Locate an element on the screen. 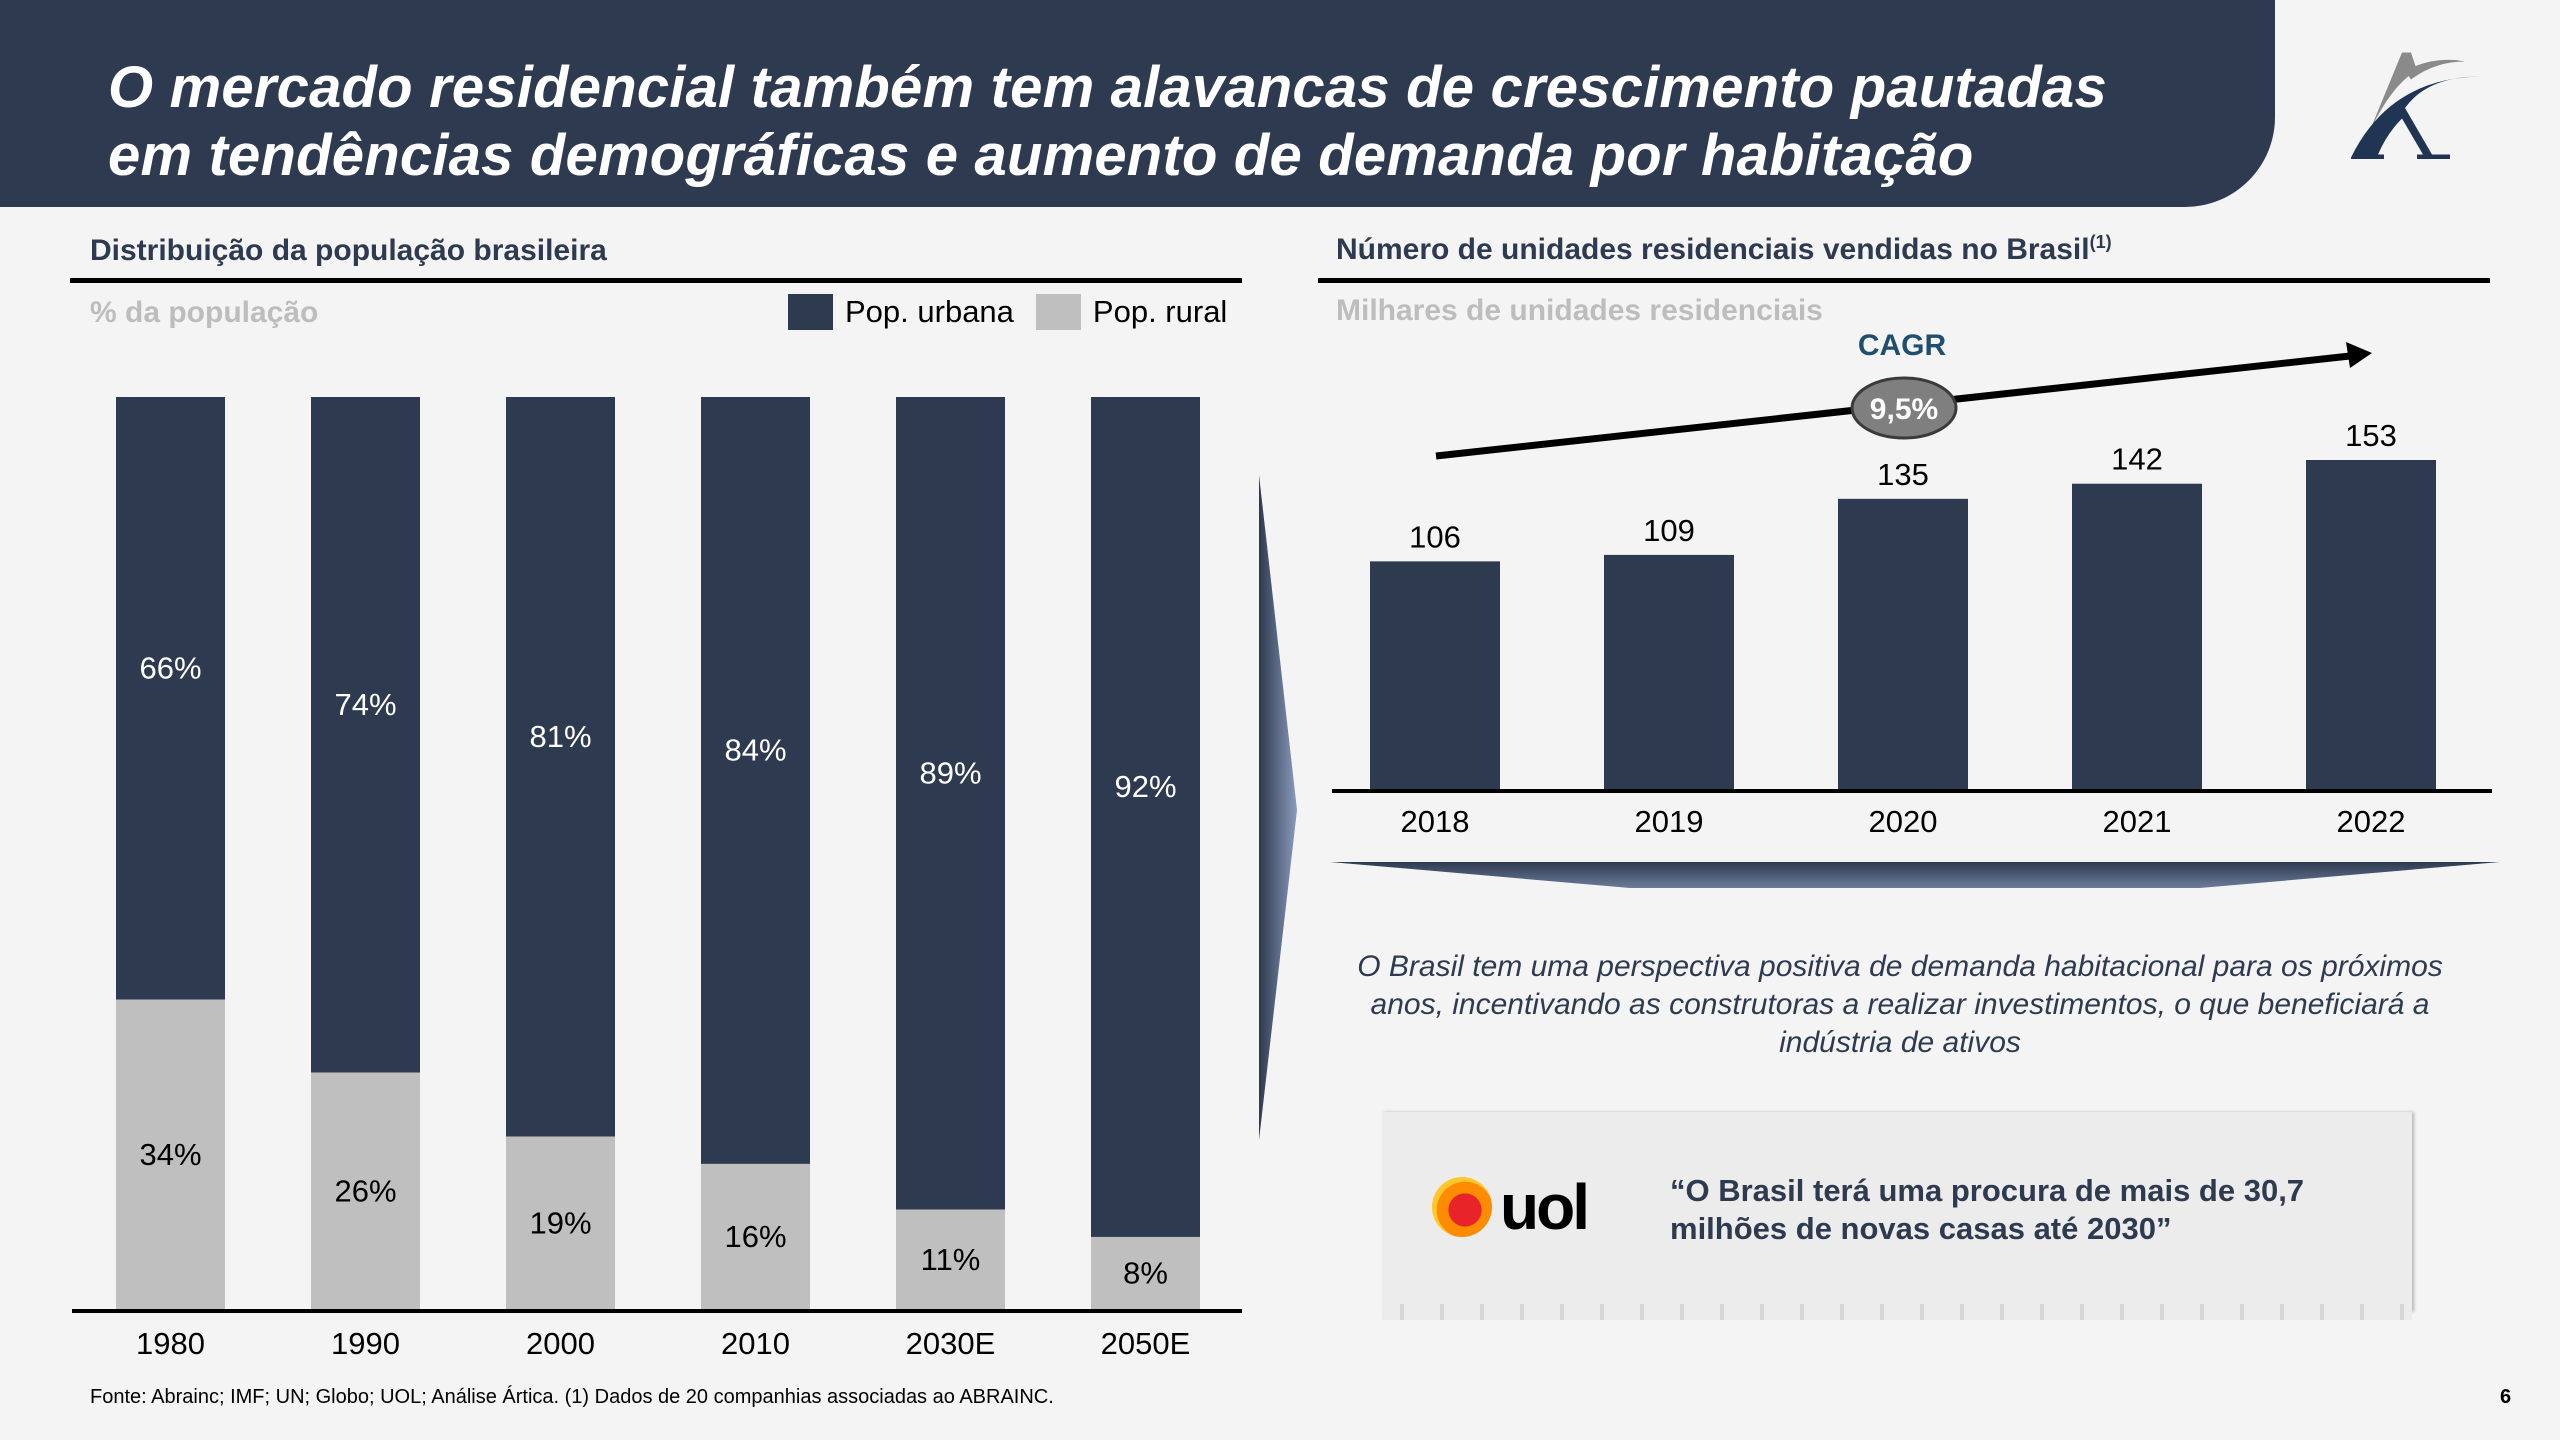  cagr-badge is located at coordinates (1904, 408).